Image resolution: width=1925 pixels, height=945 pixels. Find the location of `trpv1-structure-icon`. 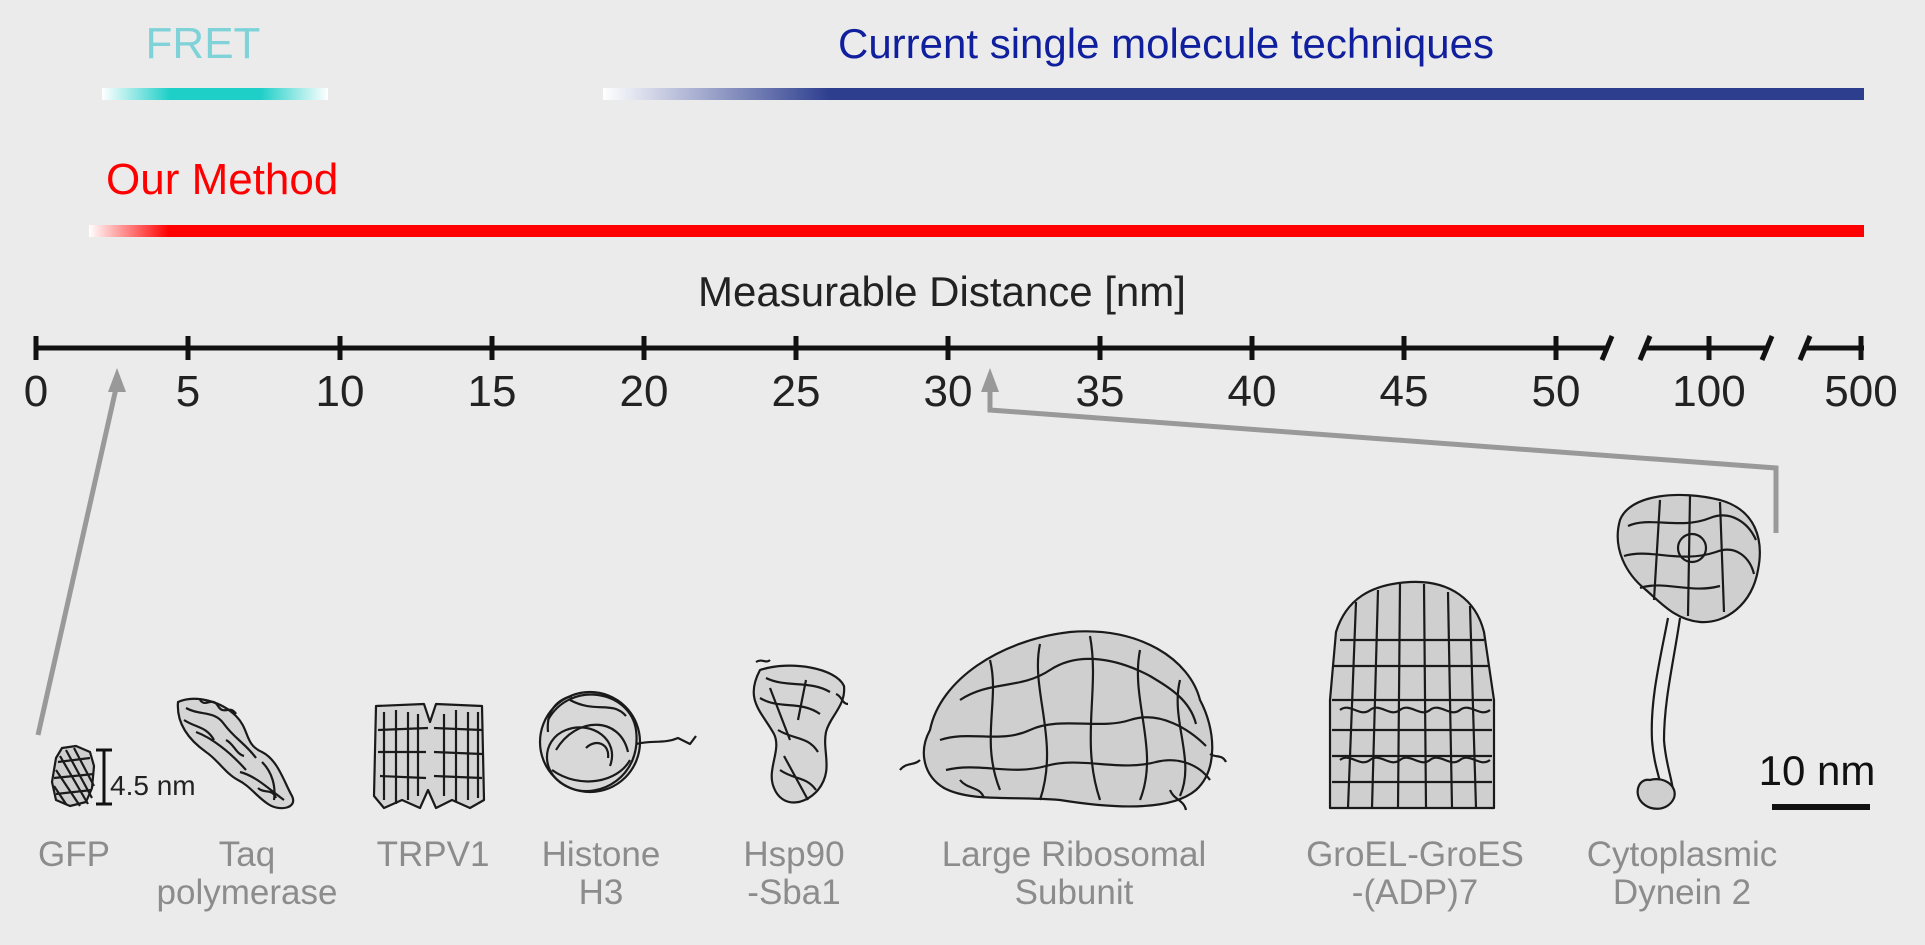

trpv1-structure-icon is located at coordinates (429, 756).